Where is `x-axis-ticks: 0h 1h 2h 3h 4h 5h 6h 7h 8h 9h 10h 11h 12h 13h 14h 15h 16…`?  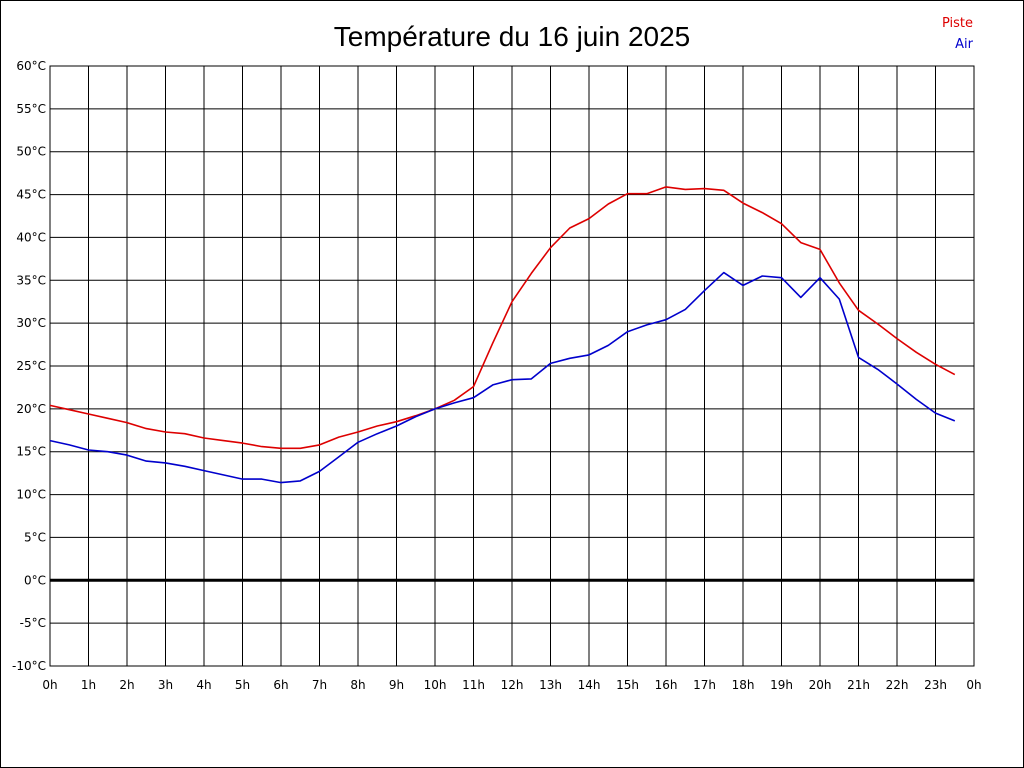 x-axis-ticks: 0h 1h 2h 3h 4h 5h 6h 7h 8h 9h 10h 11h 12h 13h 14h 15h 16… is located at coordinates (511, 685).